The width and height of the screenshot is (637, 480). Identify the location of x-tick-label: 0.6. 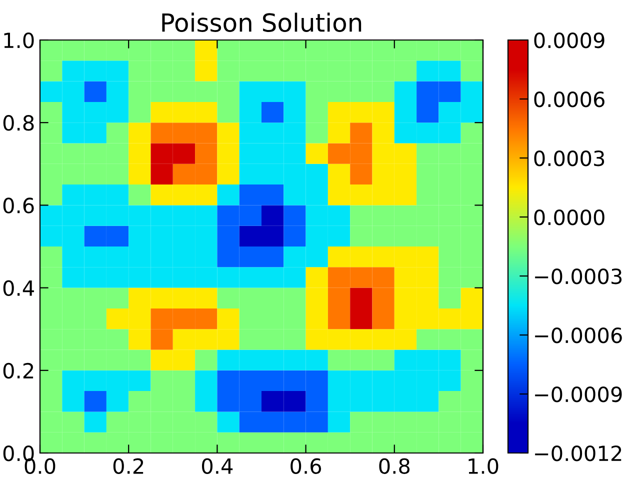
(306, 466).